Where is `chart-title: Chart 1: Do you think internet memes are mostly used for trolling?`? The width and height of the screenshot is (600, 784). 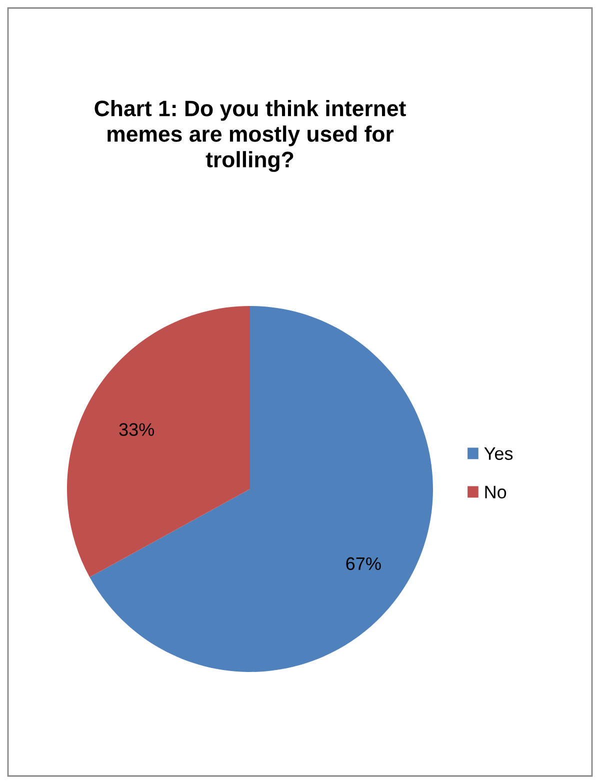 chart-title: Chart 1: Do you think internet memes are mostly used for trolling? is located at coordinates (250, 136).